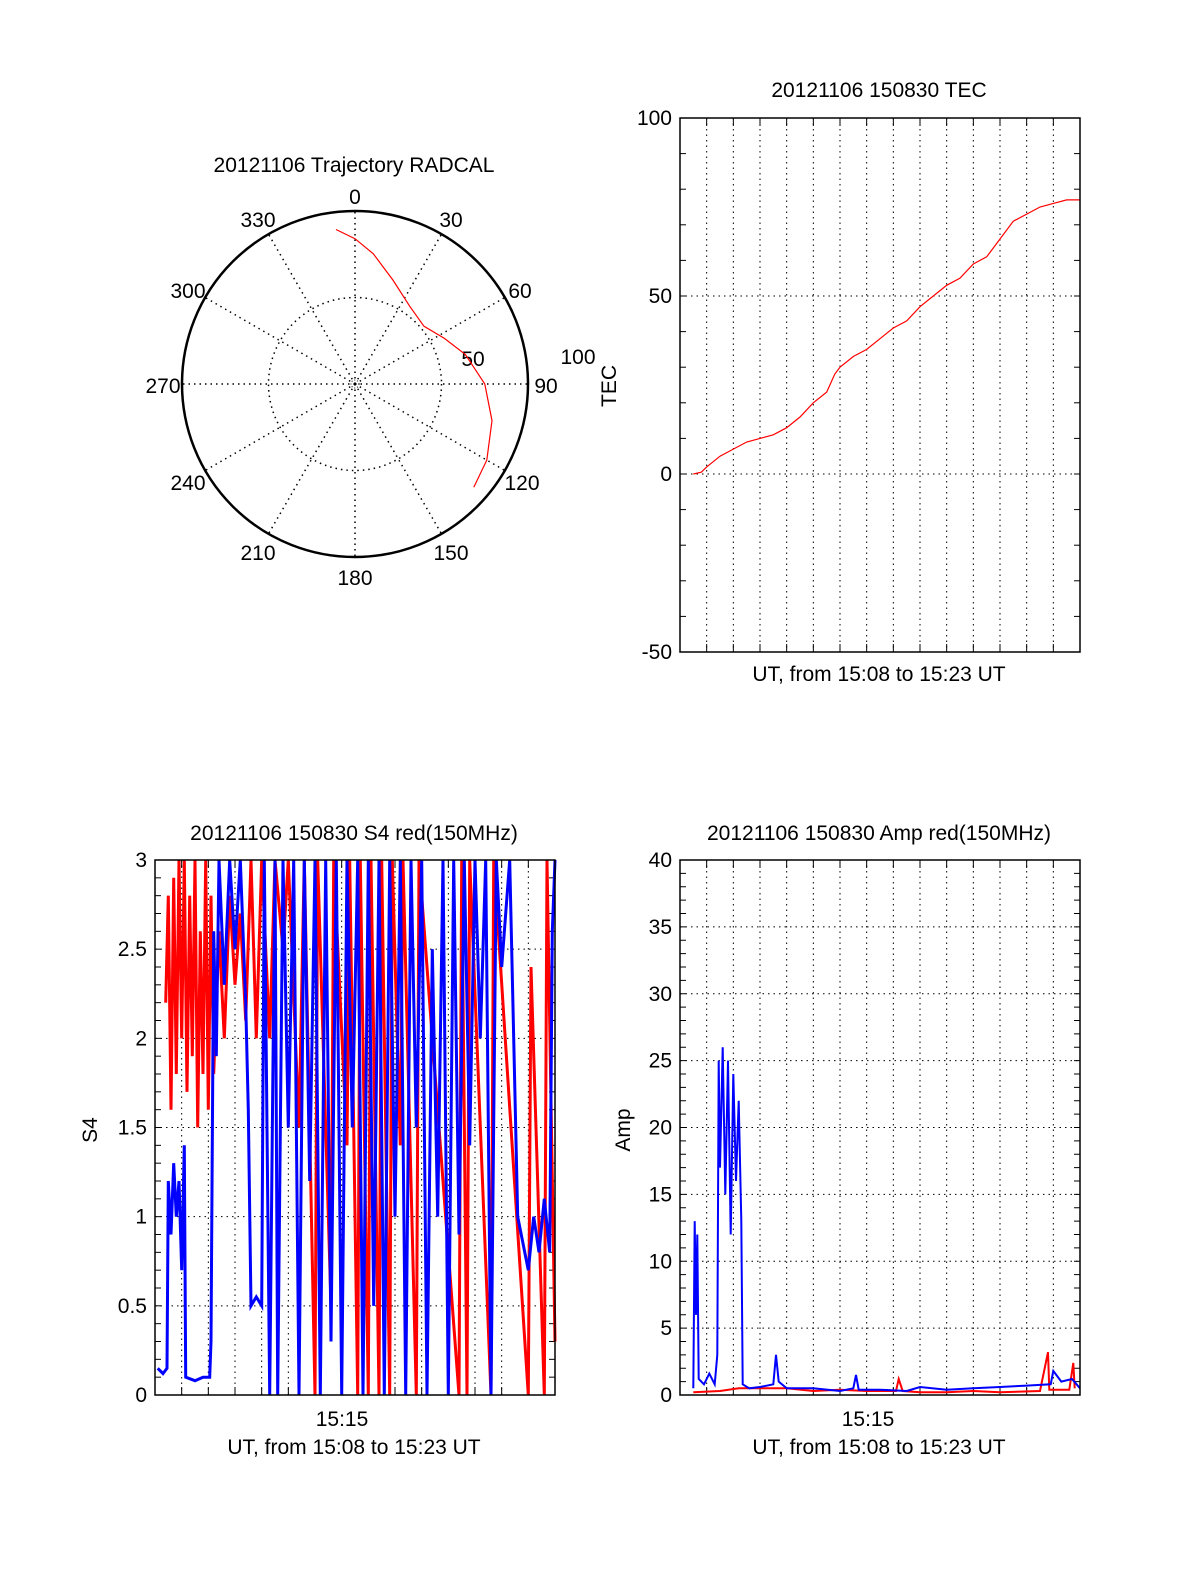  Describe the element at coordinates (141, 1038) in the screenshot. I see `s4-ytick-label: 2` at that location.